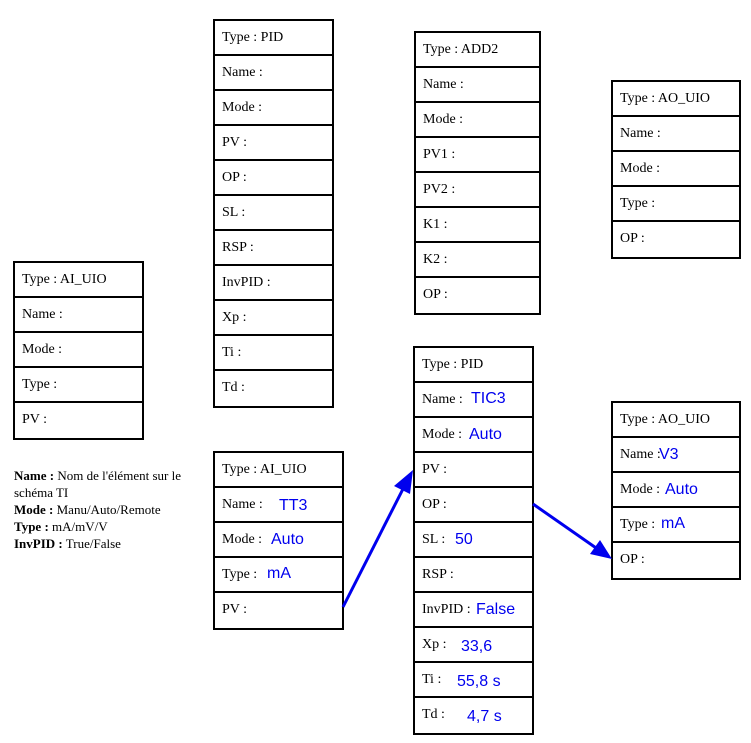 This screenshot has height=743, width=751. What do you see at coordinates (287, 539) in the screenshot?
I see `mode-value: Auto` at bounding box center [287, 539].